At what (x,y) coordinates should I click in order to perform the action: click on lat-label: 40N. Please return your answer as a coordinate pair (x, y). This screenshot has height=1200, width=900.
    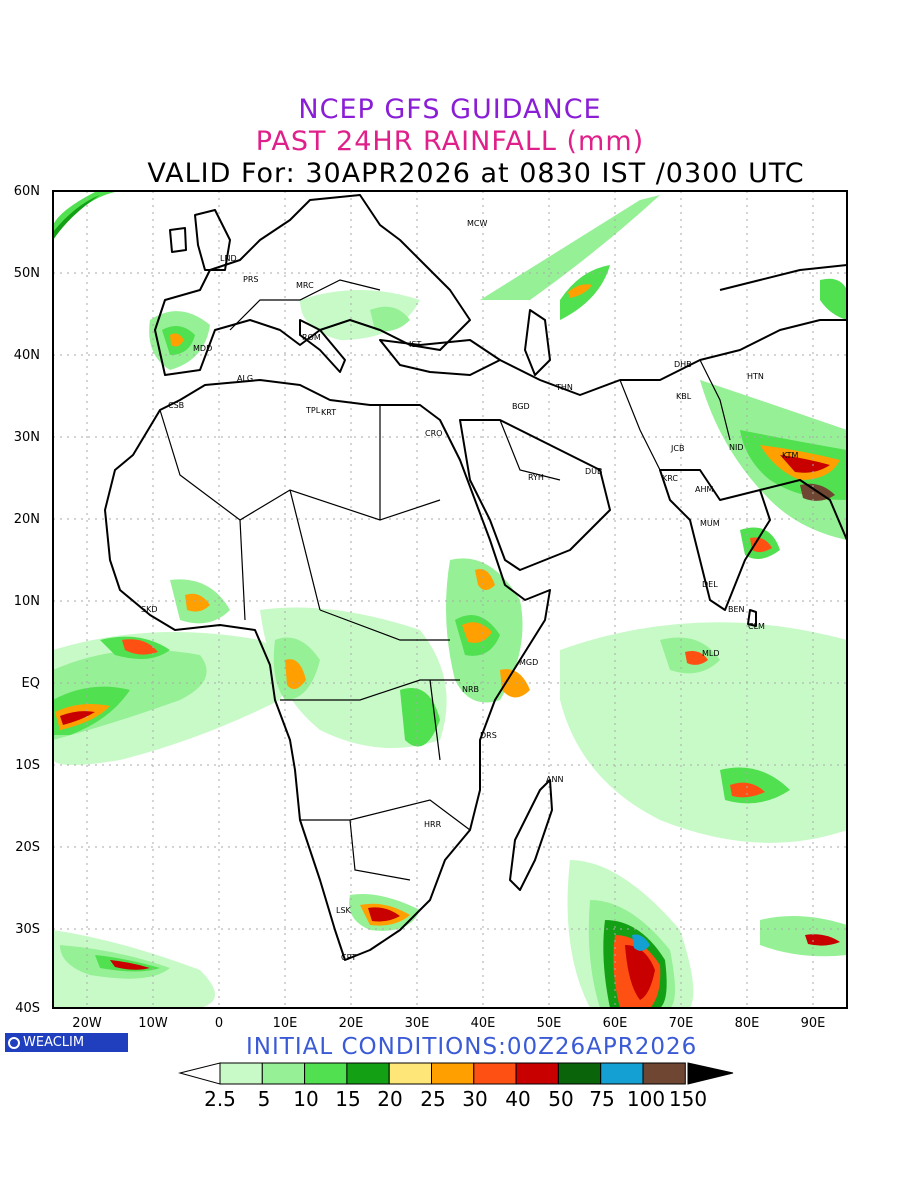
    Looking at the image, I should click on (26, 355).